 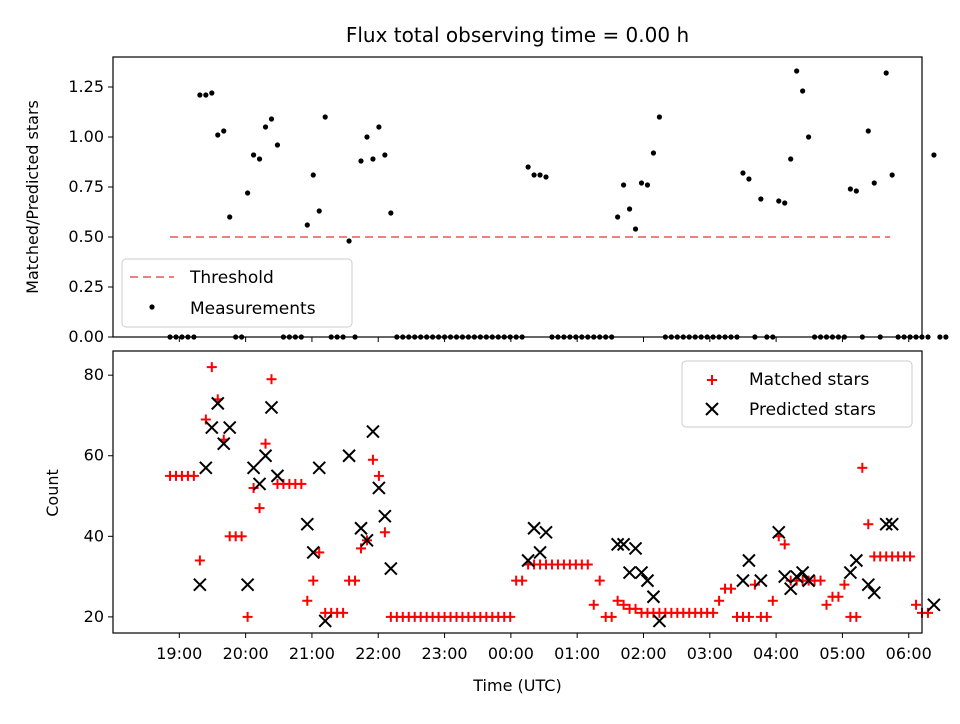 I want to click on x-tick-label: 04:00, so click(x=776, y=653).